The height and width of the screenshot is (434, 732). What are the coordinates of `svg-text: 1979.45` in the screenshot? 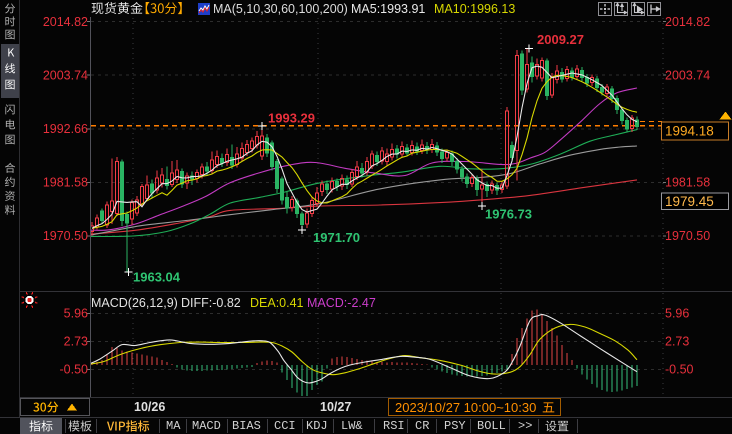 It's located at (689, 201).